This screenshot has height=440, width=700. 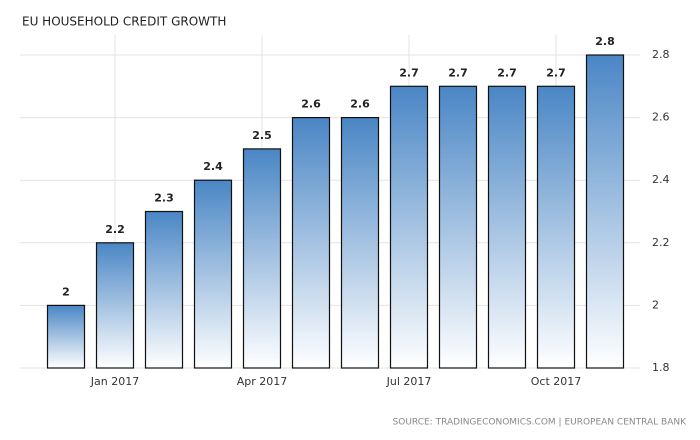 What do you see at coordinates (661, 367) in the screenshot?
I see `y-tick-label: 1.8` at bounding box center [661, 367].